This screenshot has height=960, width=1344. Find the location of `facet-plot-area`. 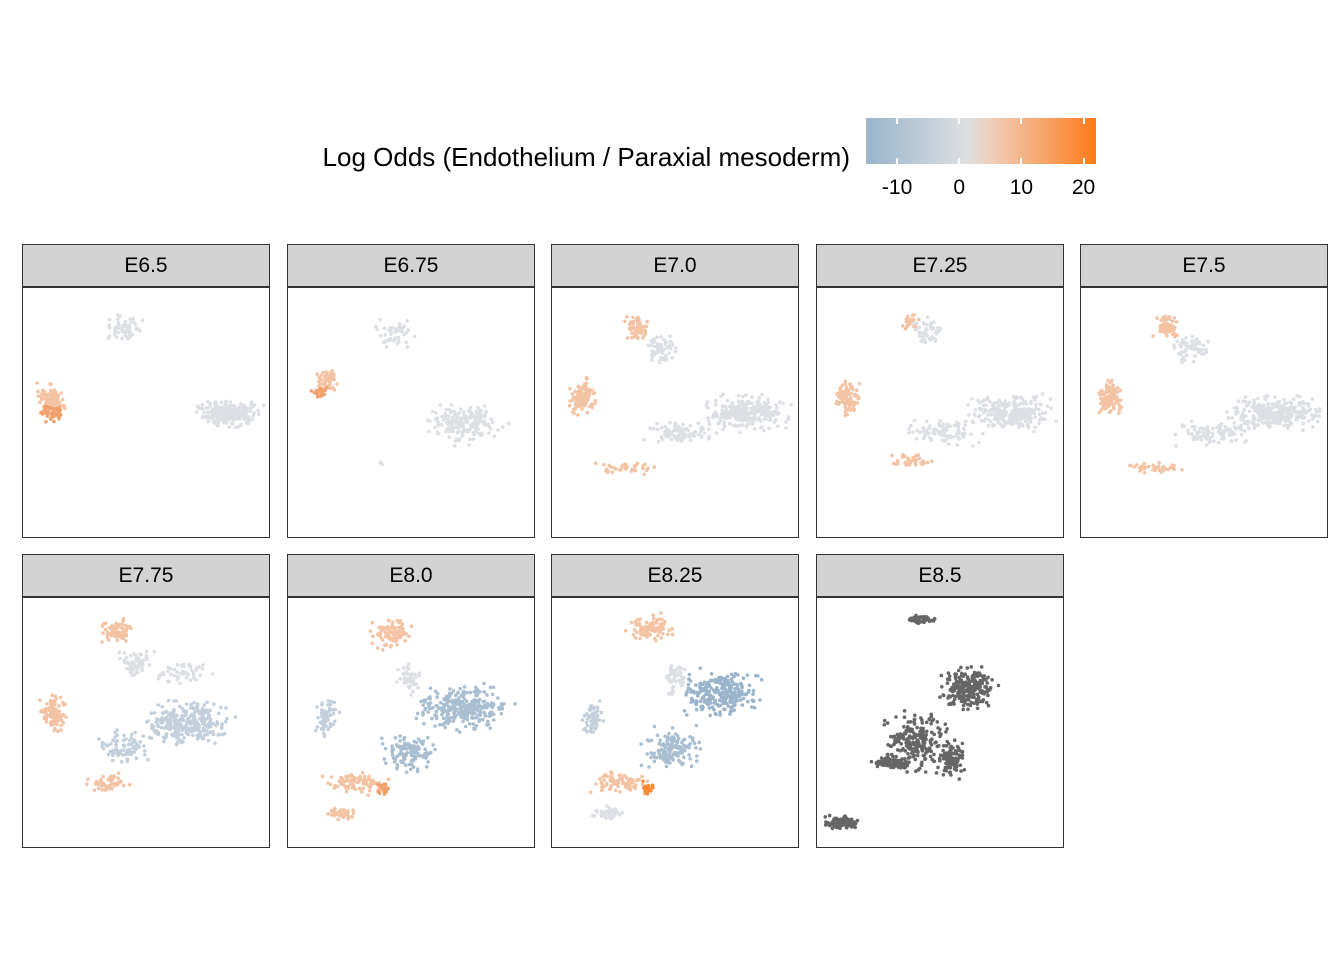

facet-plot-area is located at coordinates (411, 723).